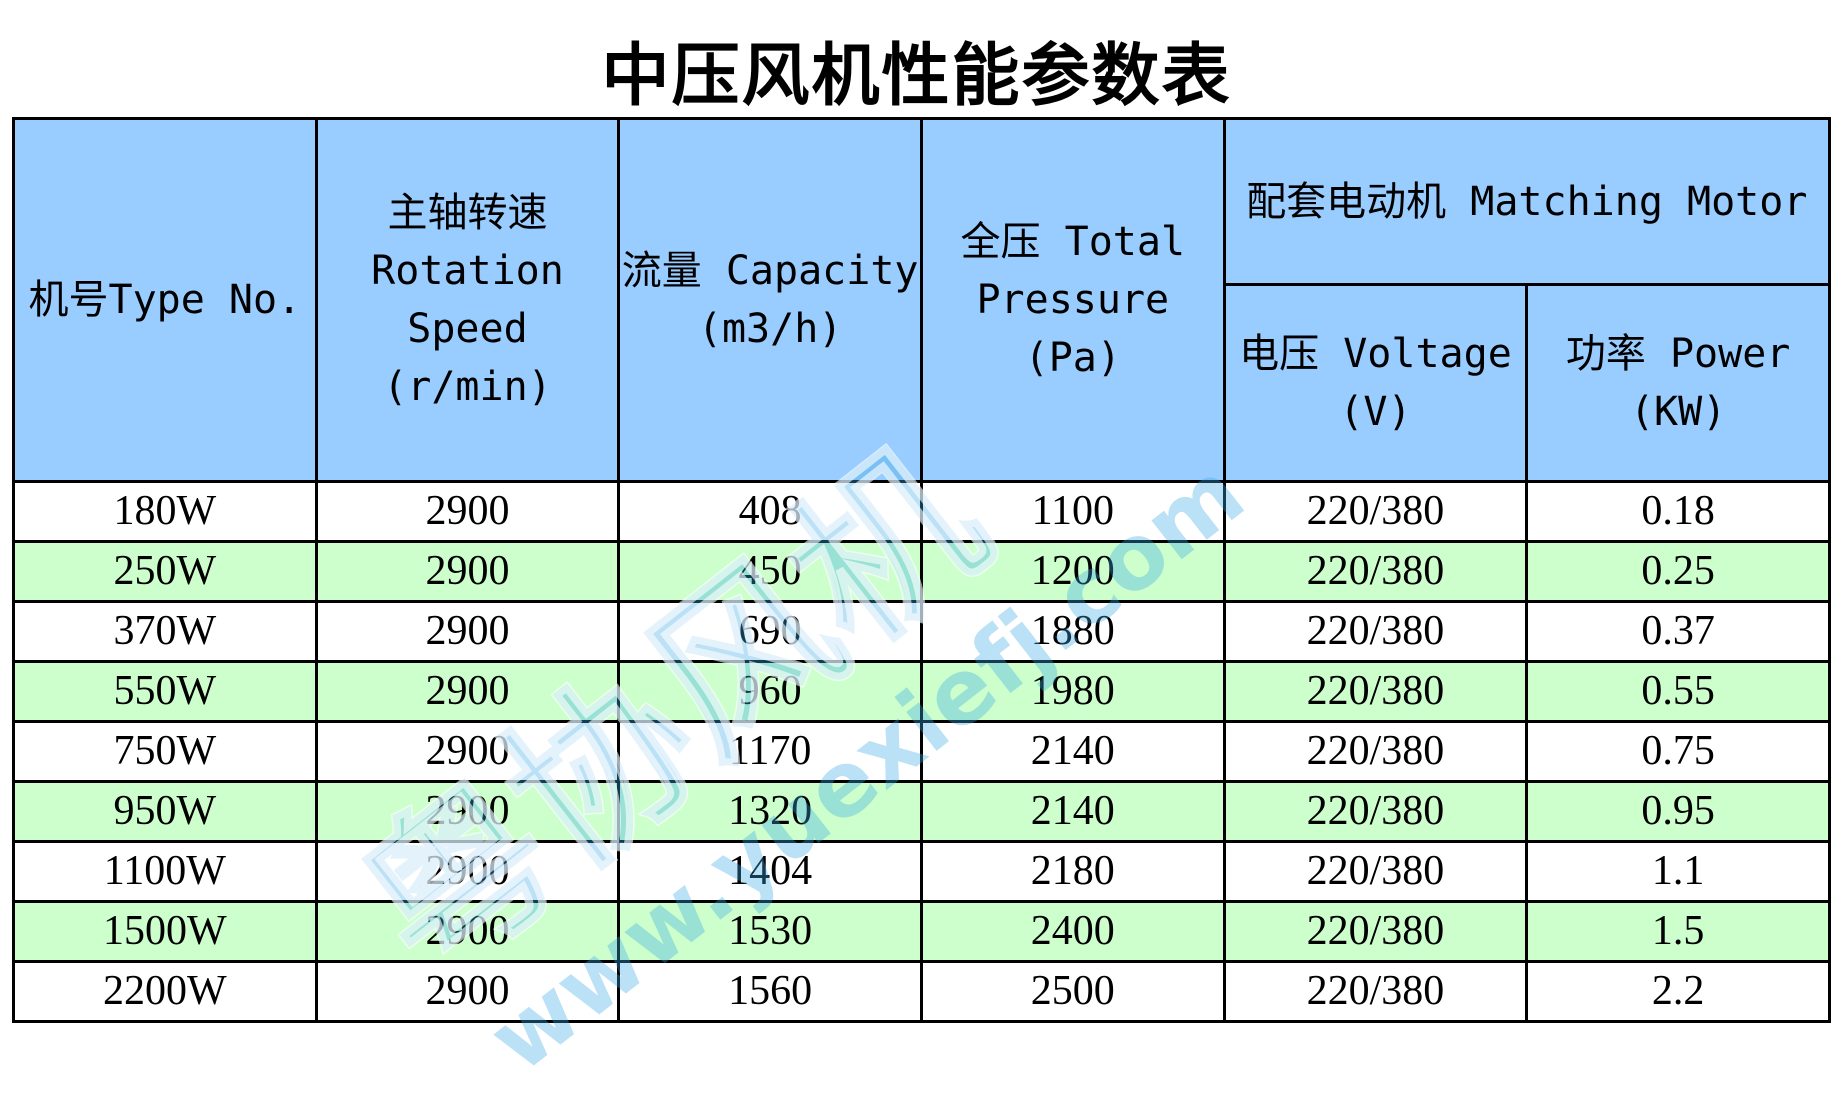  Describe the element at coordinates (770, 991) in the screenshot. I see `cell-capacity: 1560` at that location.